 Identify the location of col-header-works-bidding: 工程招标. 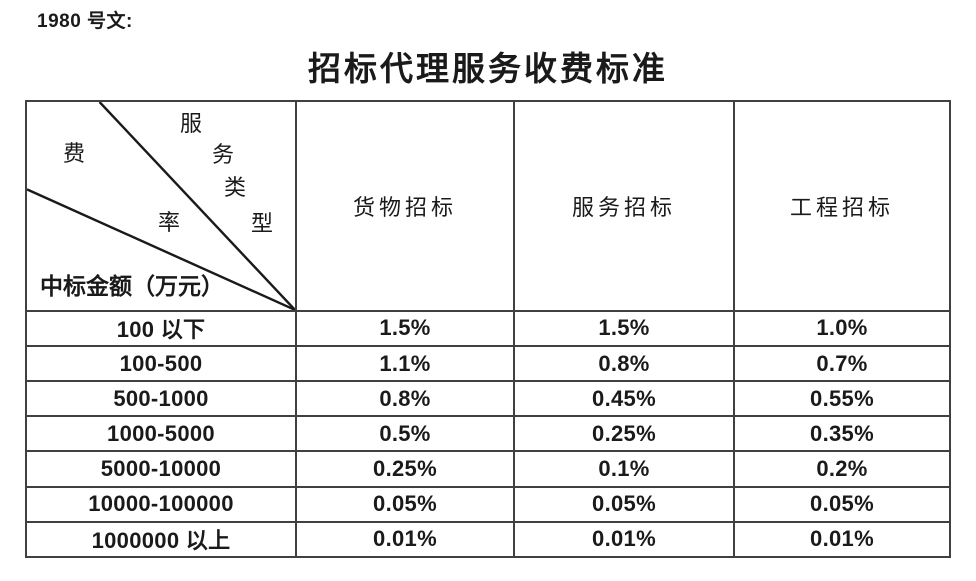
(842, 206).